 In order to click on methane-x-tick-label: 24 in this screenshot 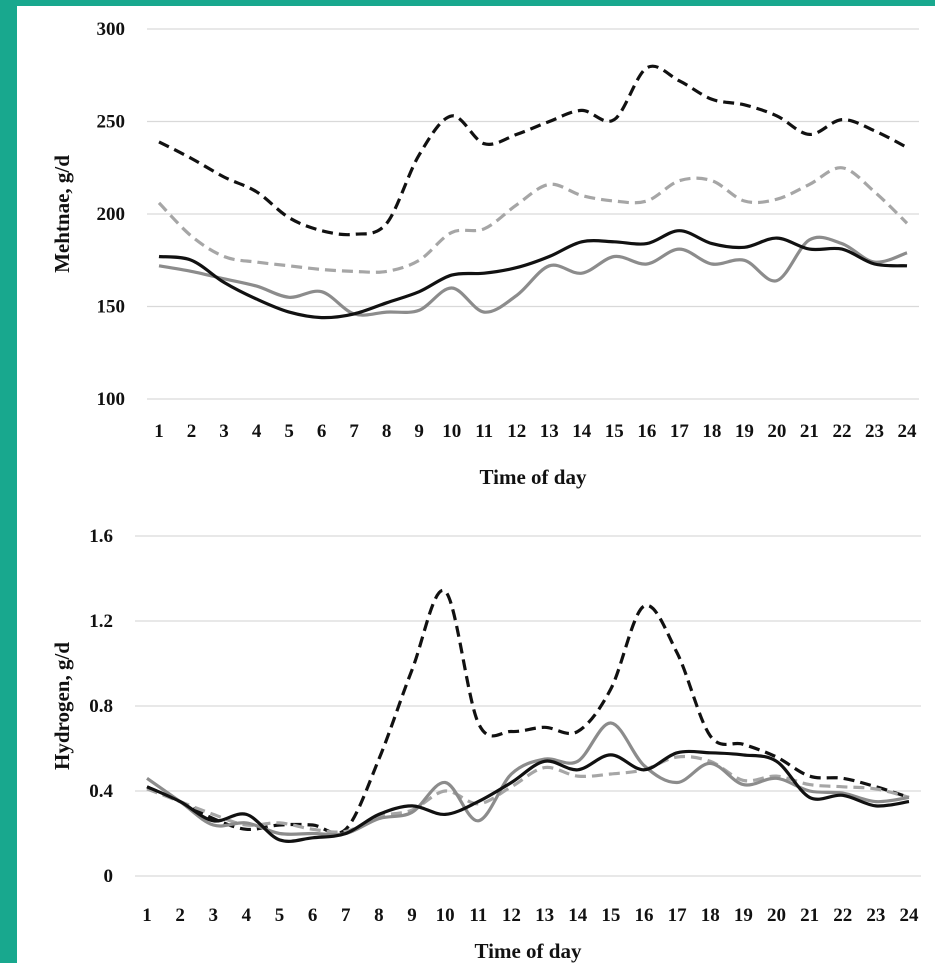, I will do `click(908, 431)`.